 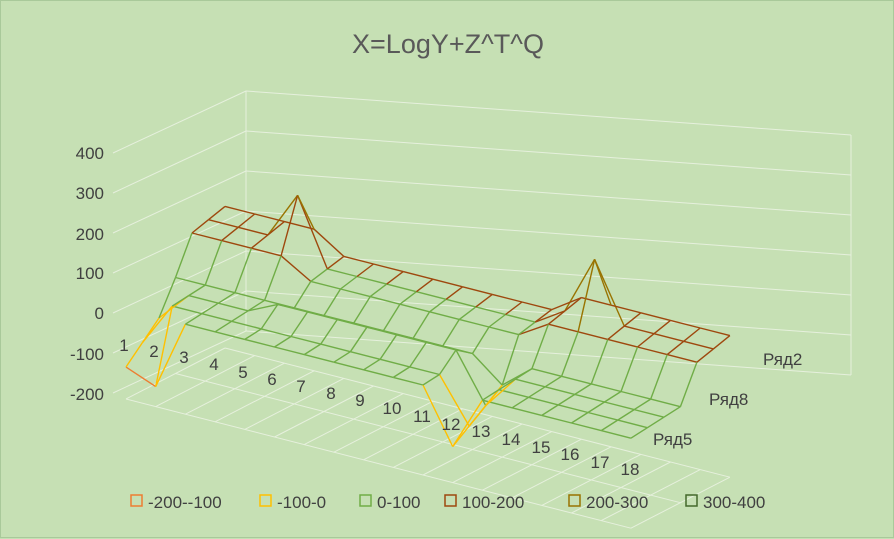 I want to click on z-tick-label: 400, so click(x=90, y=153).